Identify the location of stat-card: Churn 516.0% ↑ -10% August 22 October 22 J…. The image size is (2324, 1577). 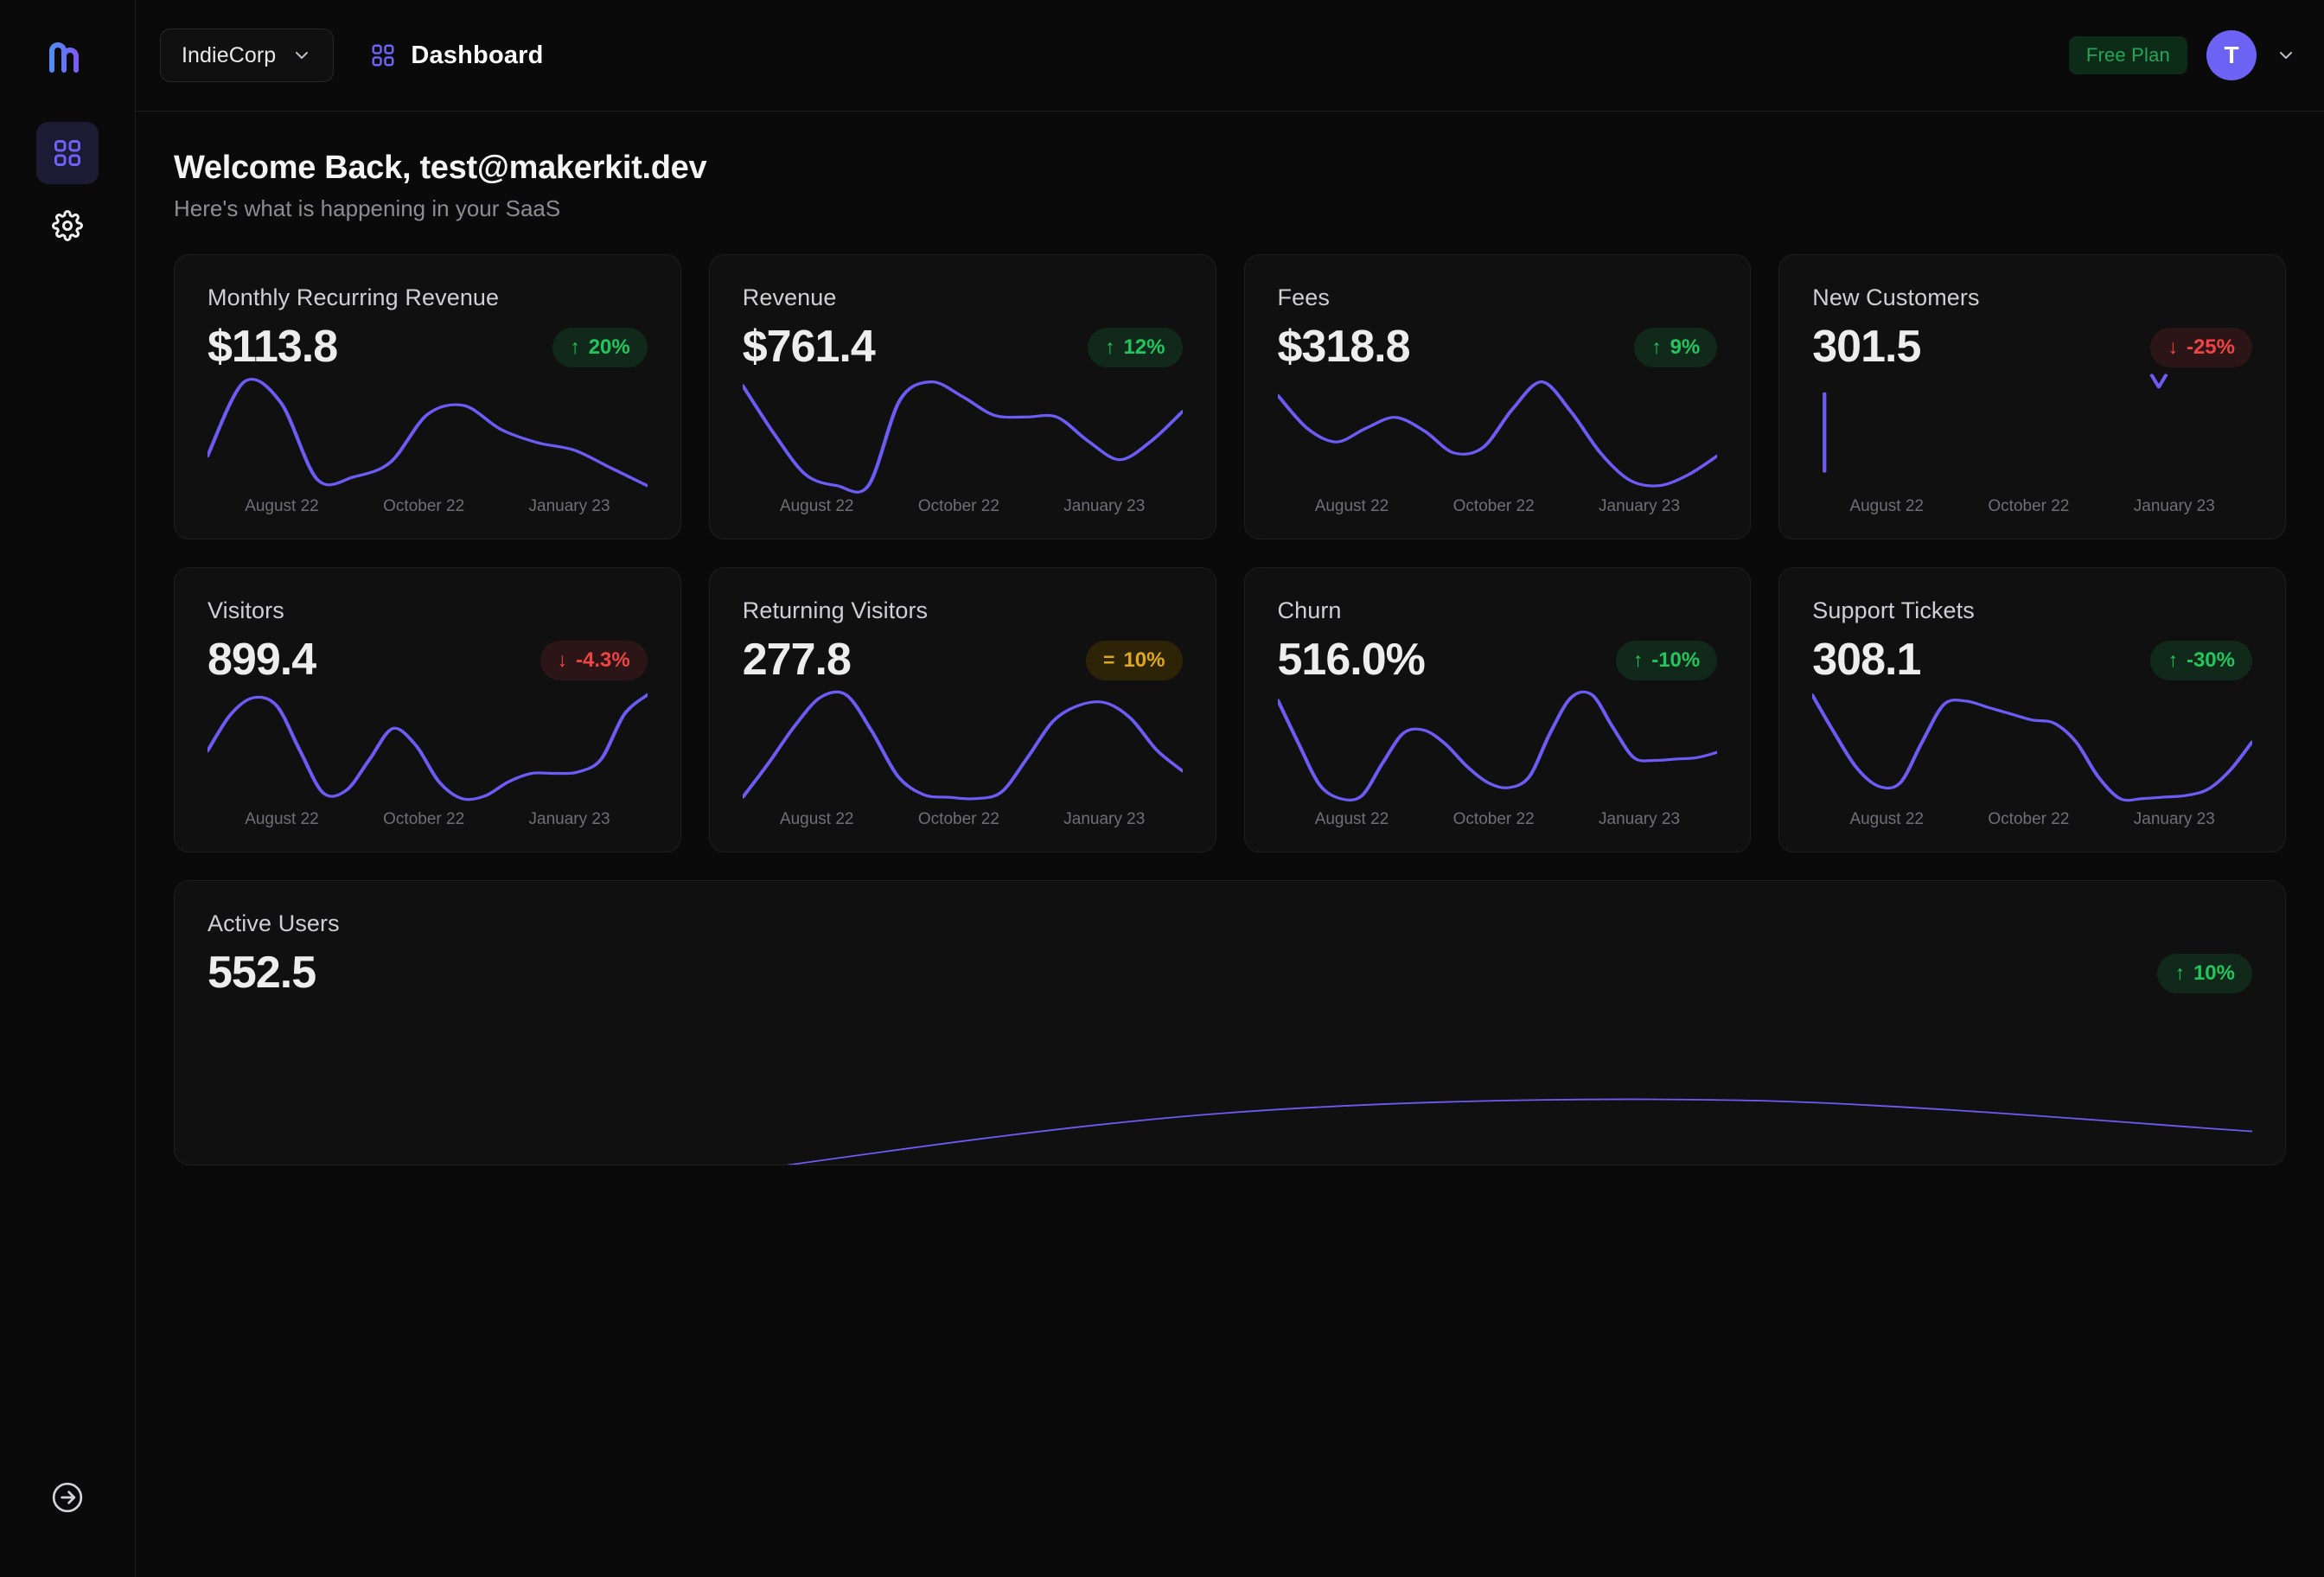
(1497, 710).